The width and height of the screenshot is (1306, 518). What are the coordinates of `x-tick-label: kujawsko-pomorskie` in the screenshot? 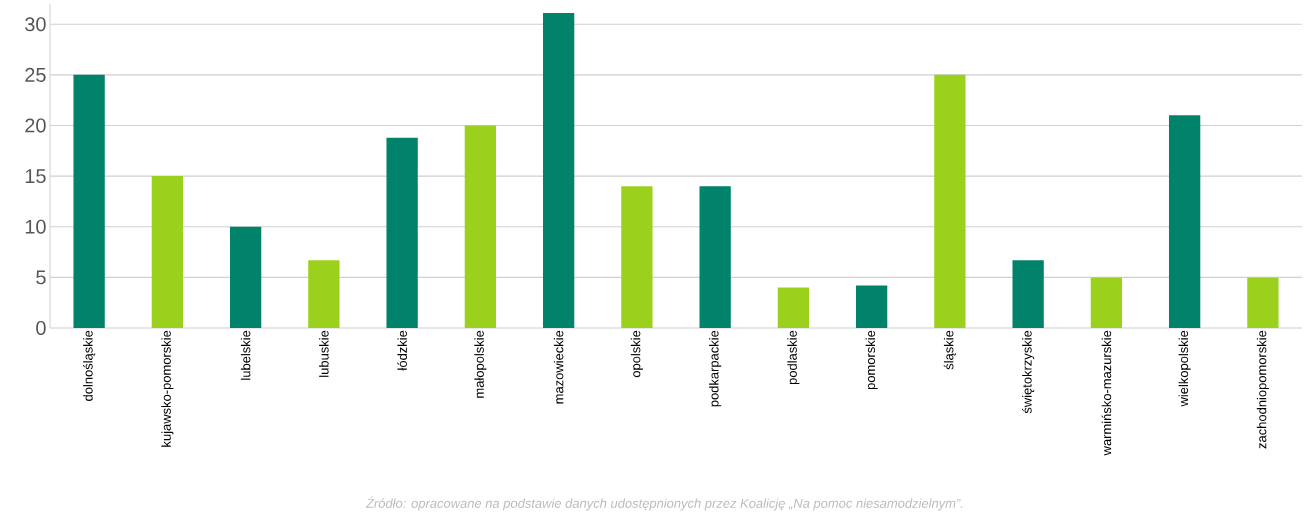 It's located at (167, 388).